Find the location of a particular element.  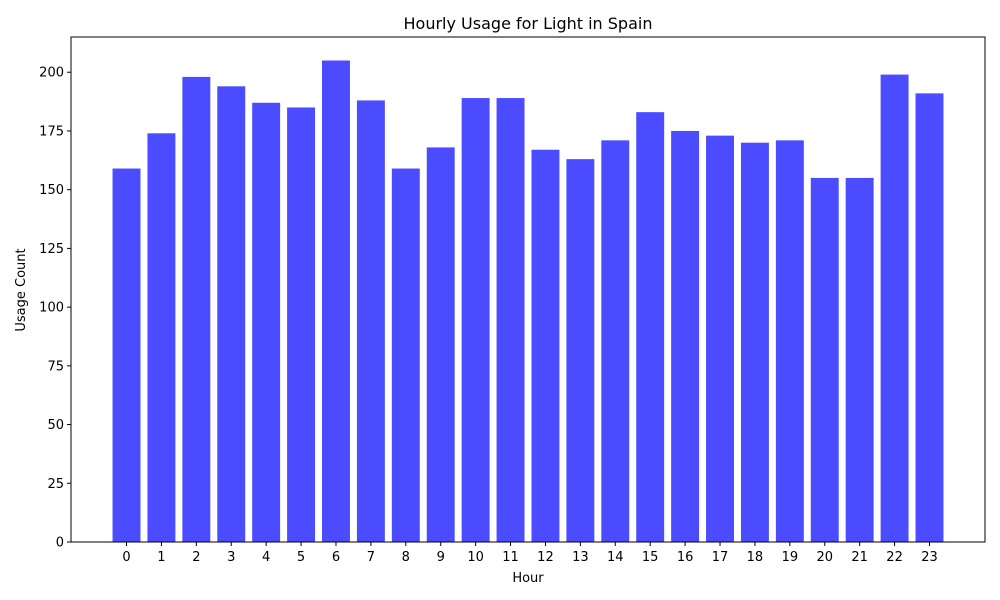

y-tick-label: 100 is located at coordinates (51, 308).